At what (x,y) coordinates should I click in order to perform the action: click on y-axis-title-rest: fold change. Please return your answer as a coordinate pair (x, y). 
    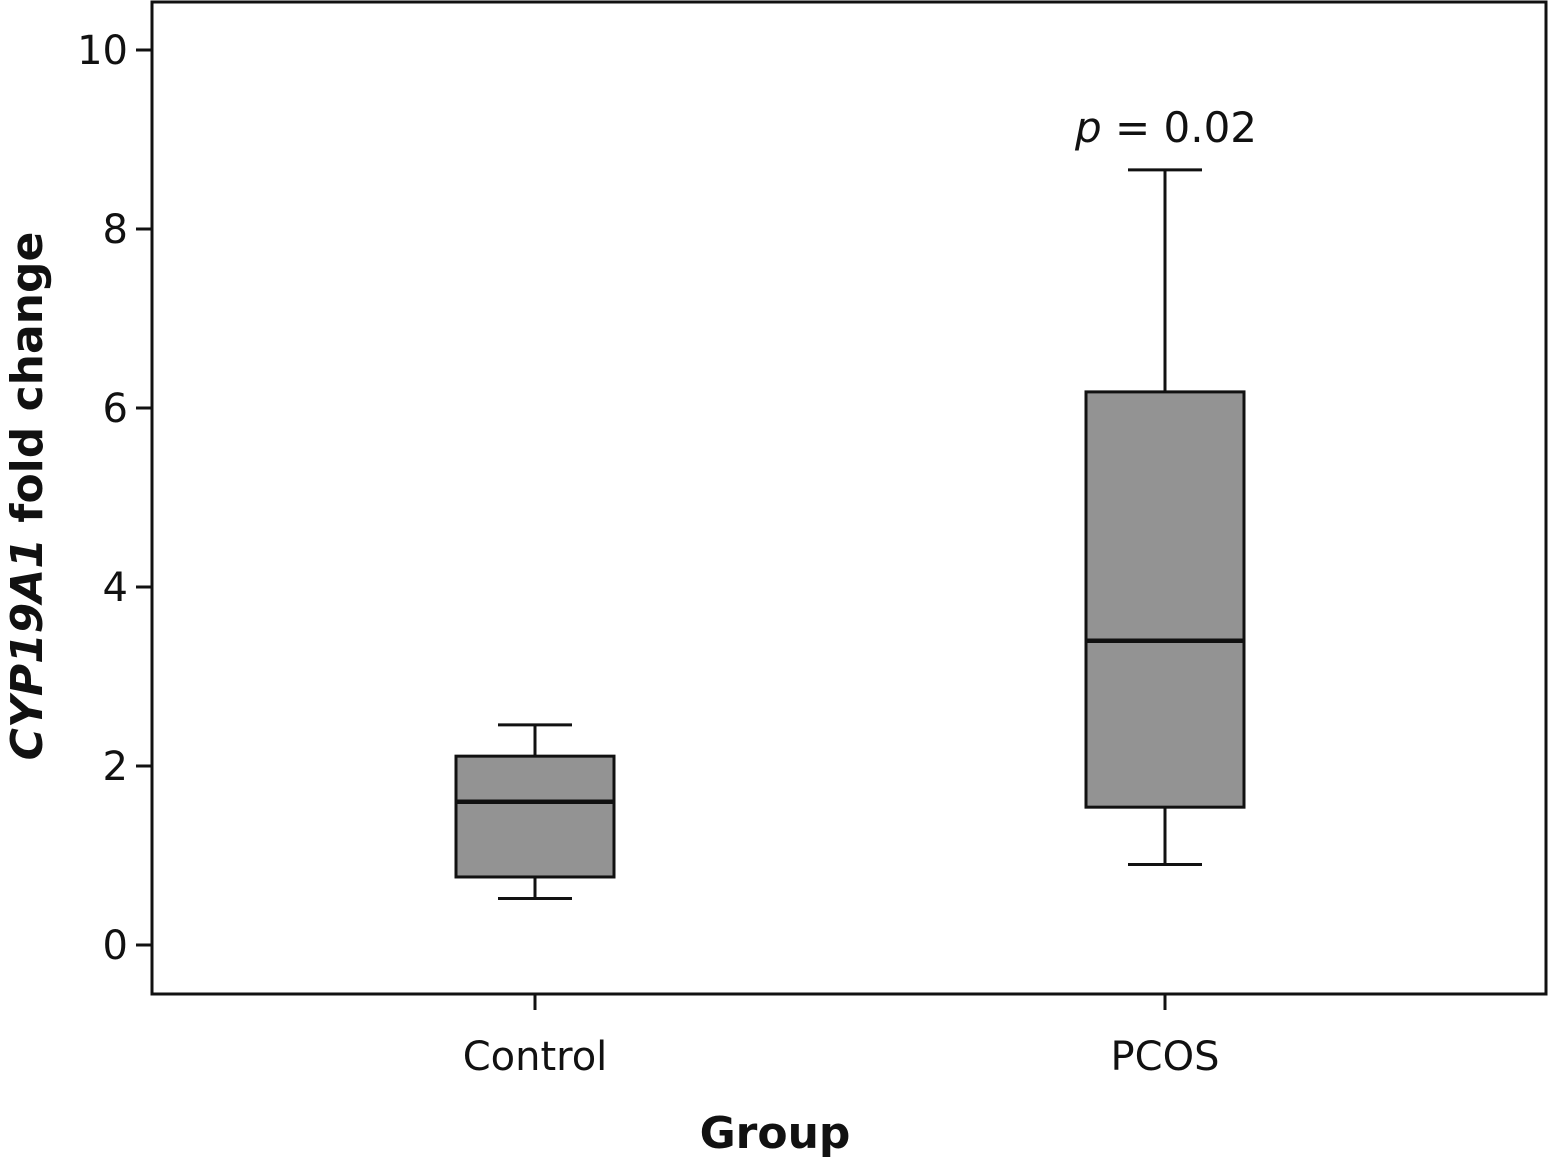
    Looking at the image, I should click on (27, 385).